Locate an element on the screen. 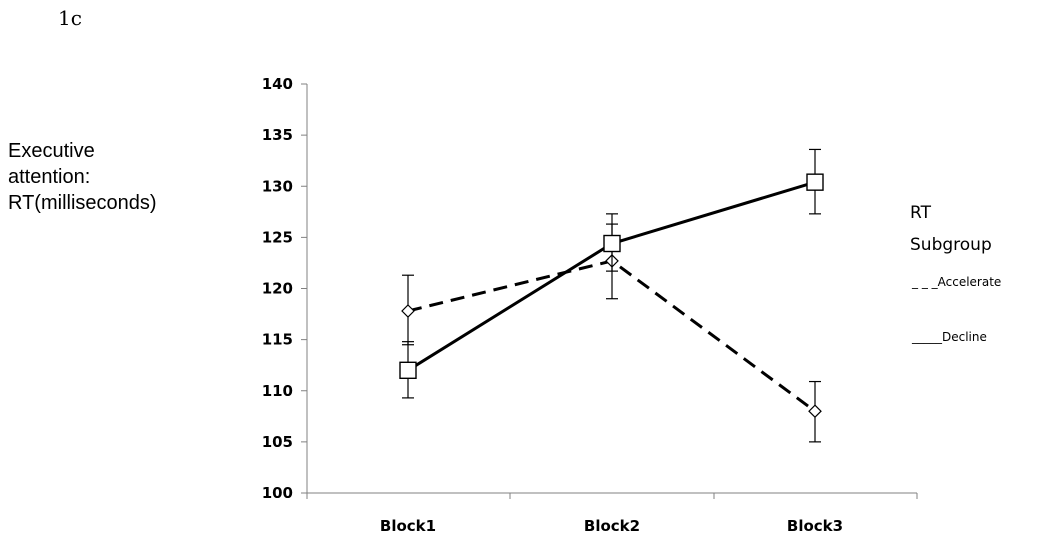 Image resolution: width=1050 pixels, height=545 pixels. y-tick-label: 120 is located at coordinates (277, 289).